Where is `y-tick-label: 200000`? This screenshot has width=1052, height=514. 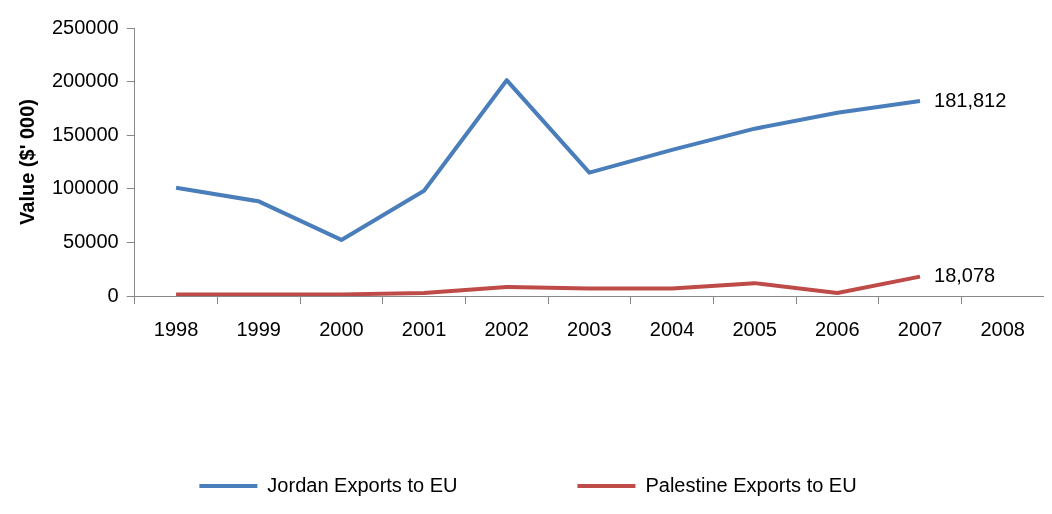 y-tick-label: 200000 is located at coordinates (85, 80).